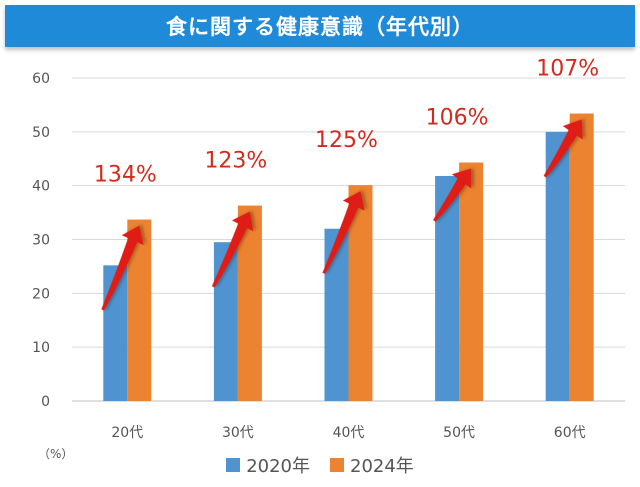 This screenshot has width=640, height=487. Describe the element at coordinates (41, 187) in the screenshot. I see `y-tick-label: 40` at that location.